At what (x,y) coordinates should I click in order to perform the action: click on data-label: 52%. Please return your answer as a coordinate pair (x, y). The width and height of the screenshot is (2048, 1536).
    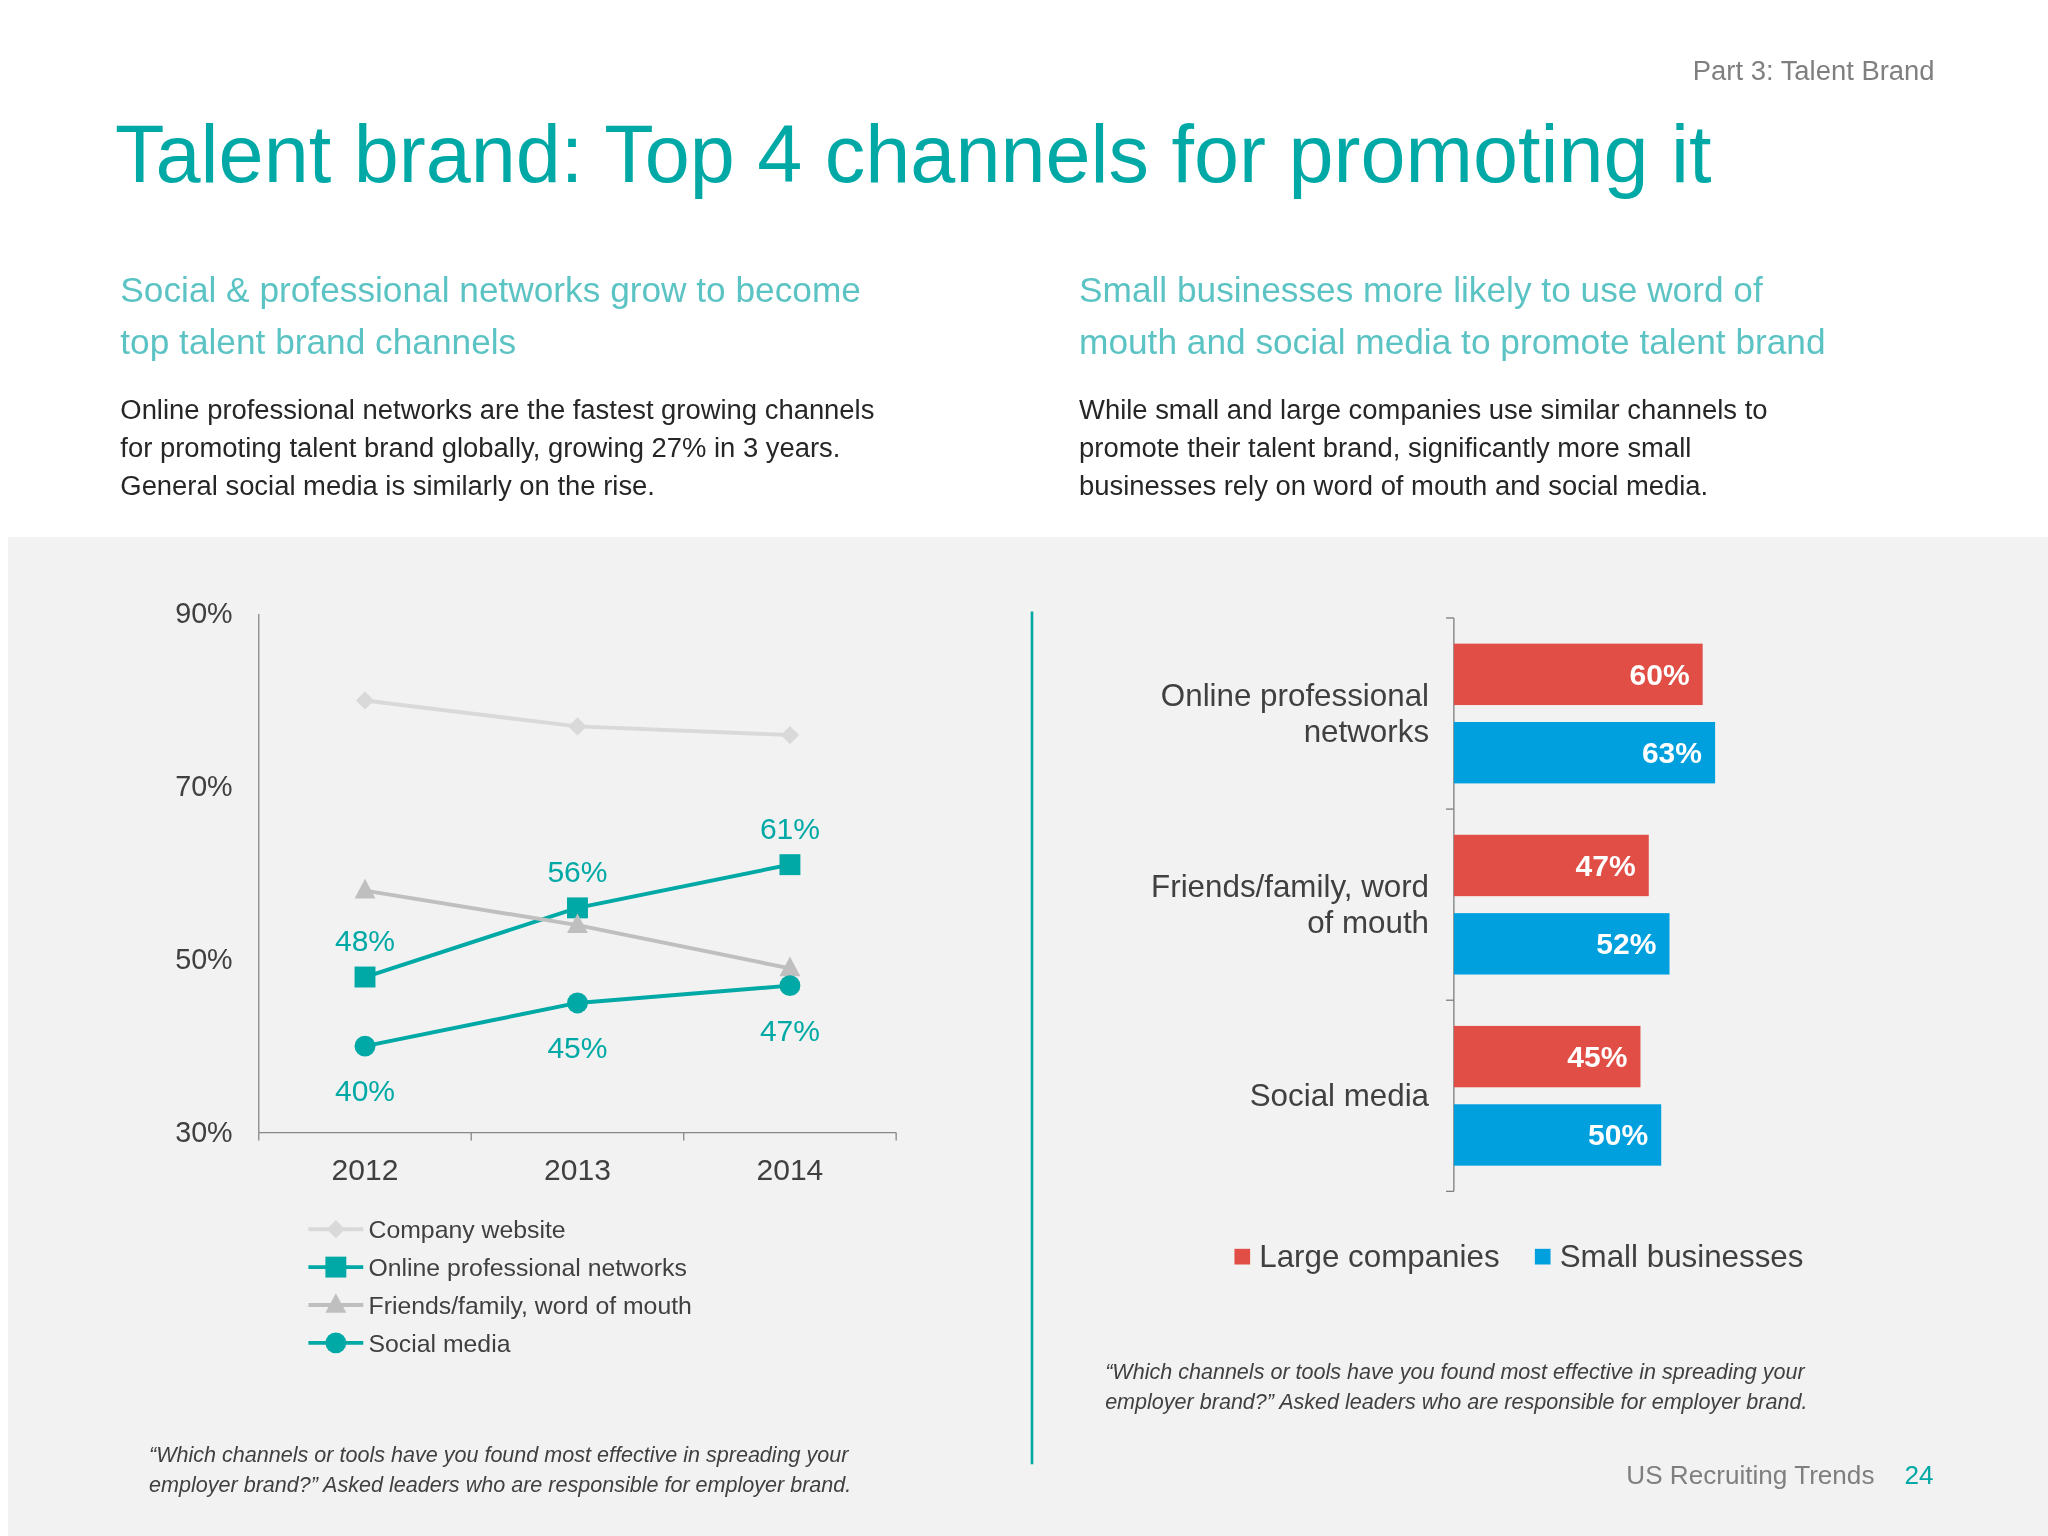
    Looking at the image, I should click on (1626, 944).